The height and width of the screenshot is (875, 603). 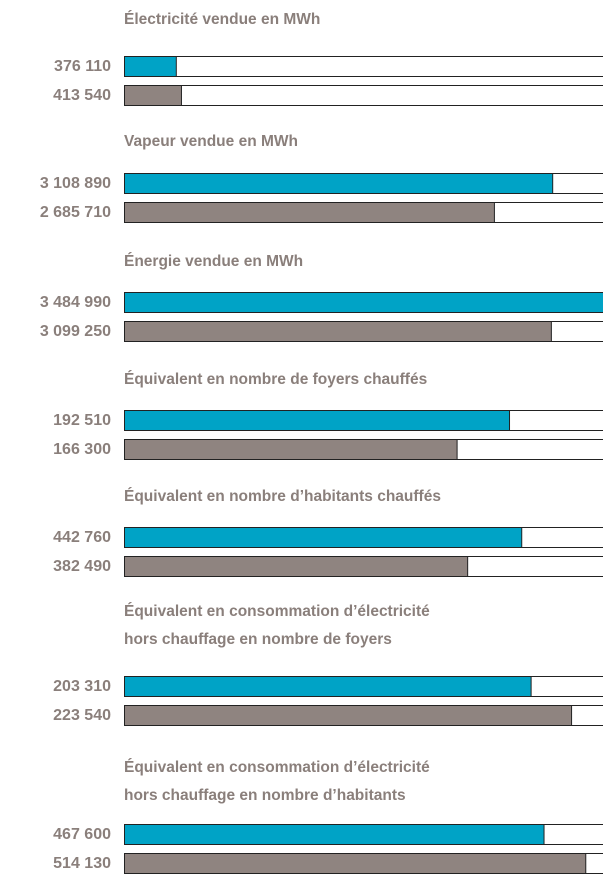 I want to click on value-label: 442 760, so click(x=82, y=537).